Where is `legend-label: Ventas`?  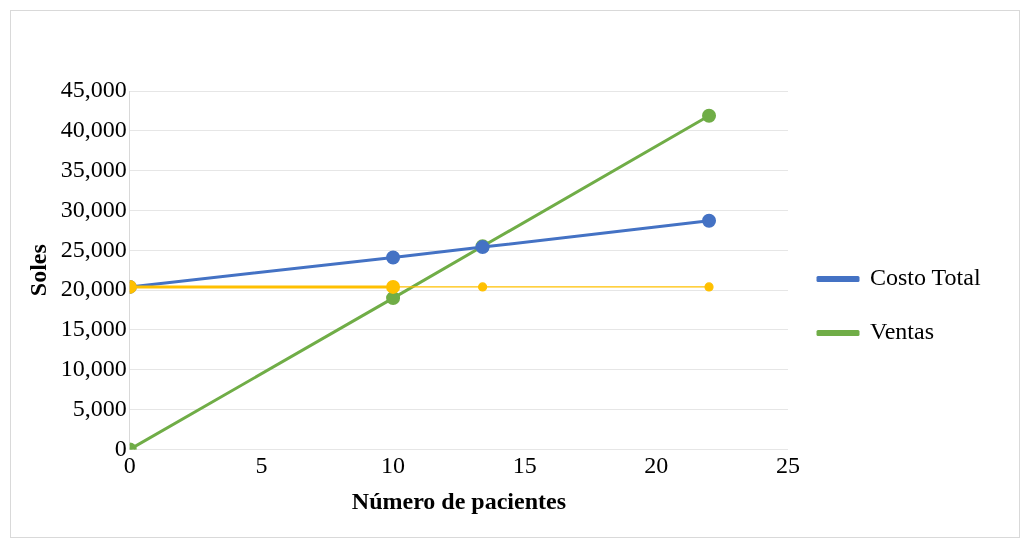 legend-label: Ventas is located at coordinates (902, 331).